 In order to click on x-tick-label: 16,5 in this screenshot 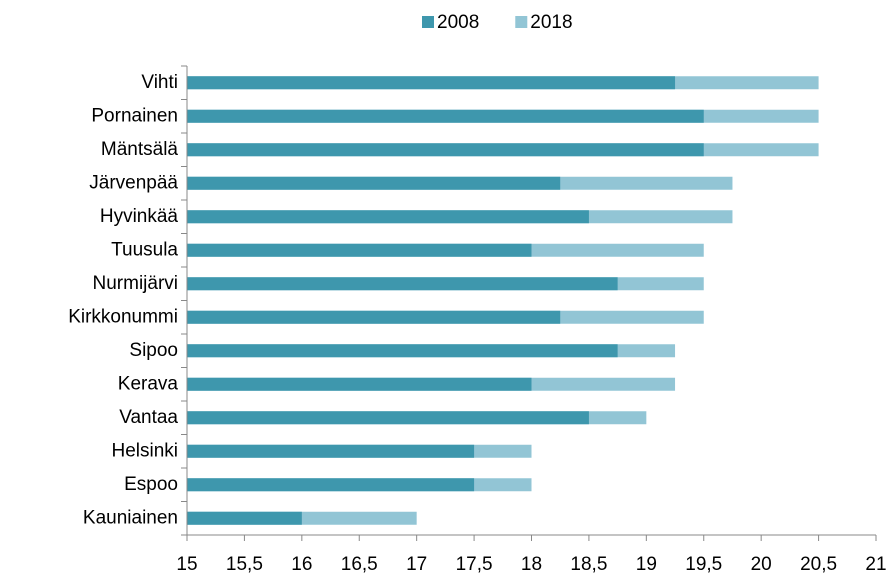, I will do `click(359, 564)`.